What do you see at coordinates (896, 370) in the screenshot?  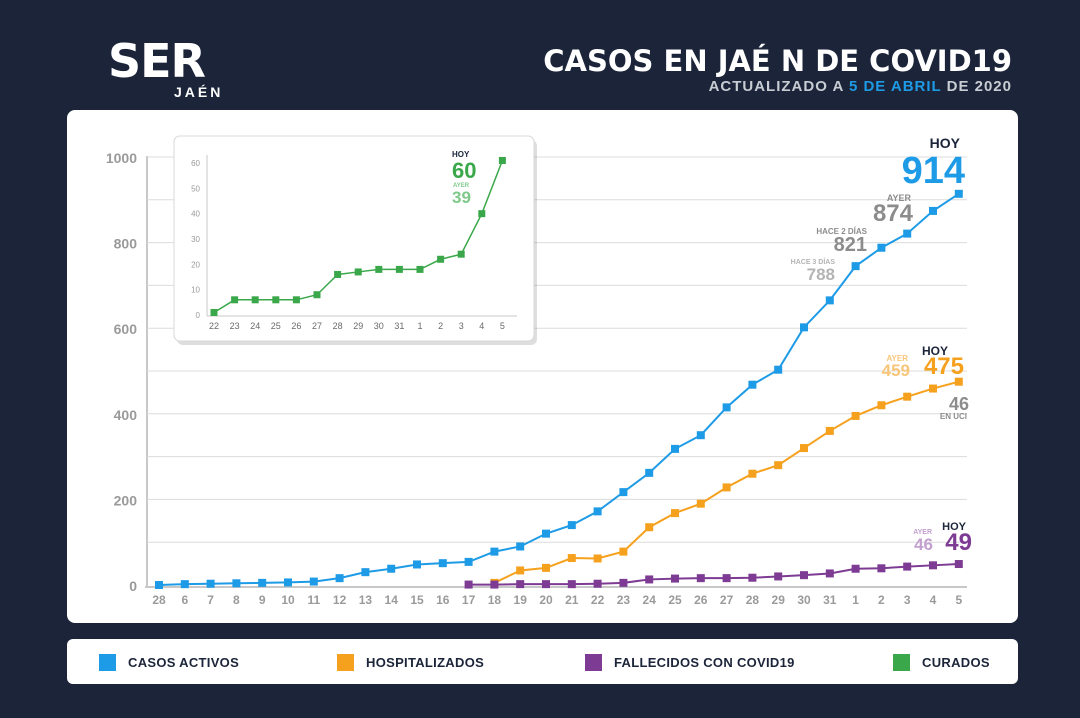 I see `annotation-hosp-ayer-value: 459` at bounding box center [896, 370].